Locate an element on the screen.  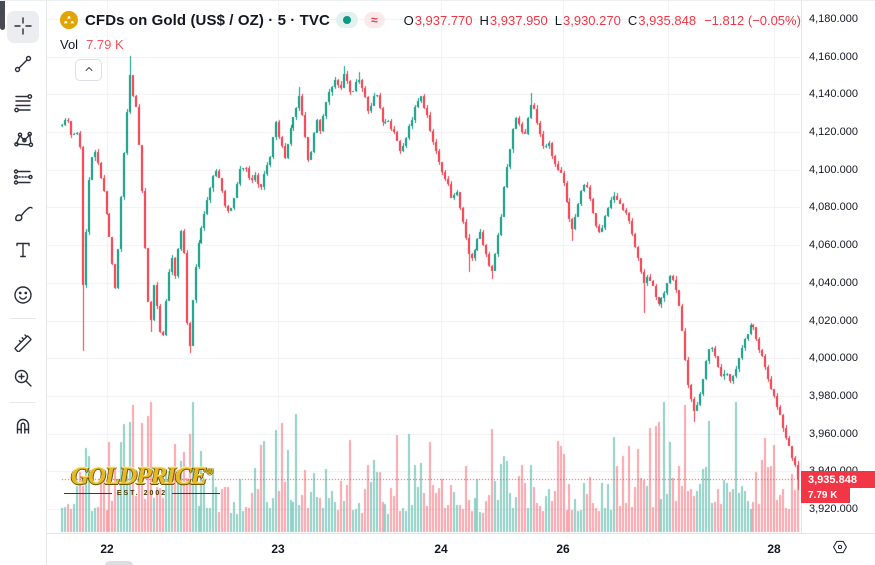
crosshair-icon is located at coordinates (23, 27).